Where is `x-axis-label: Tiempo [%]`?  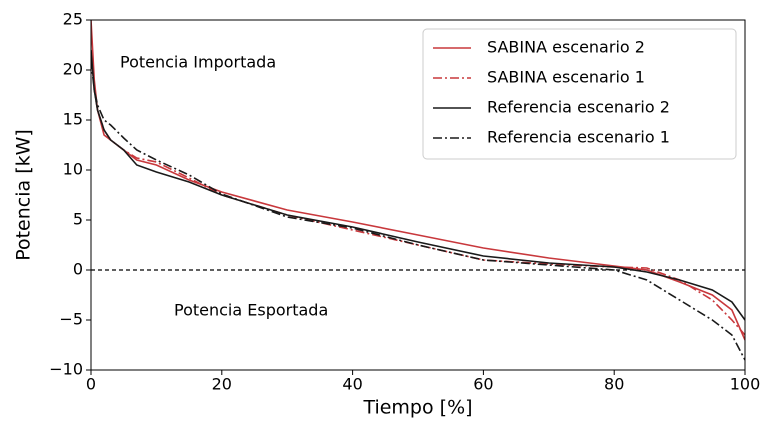 x-axis-label: Tiempo [%] is located at coordinates (417, 408).